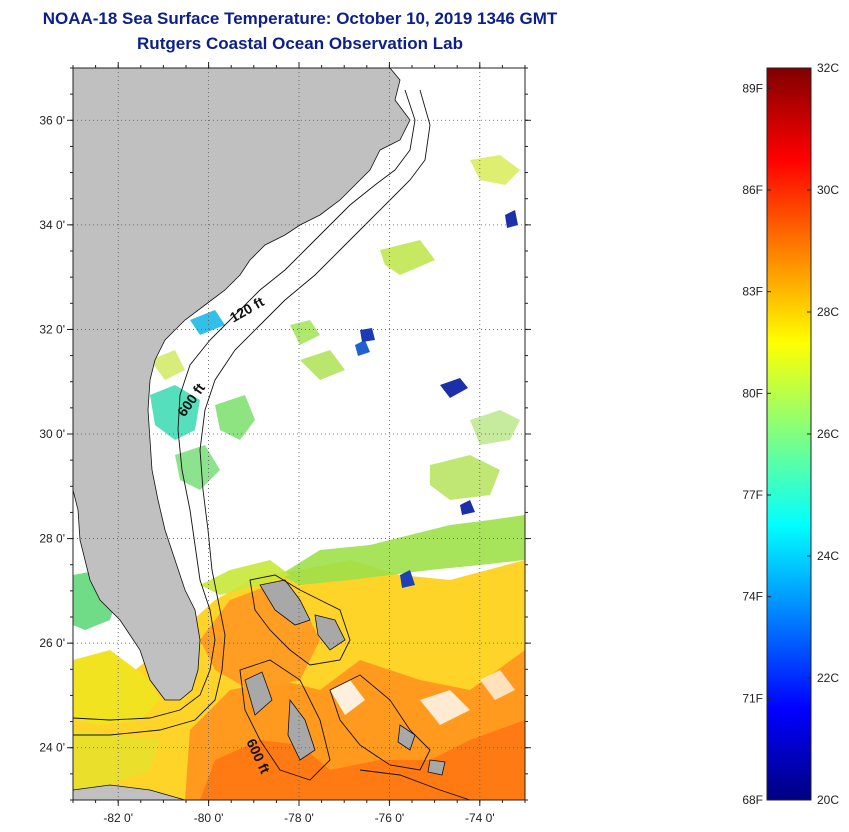  I want to click on celsius-label: 24C, so click(828, 556).